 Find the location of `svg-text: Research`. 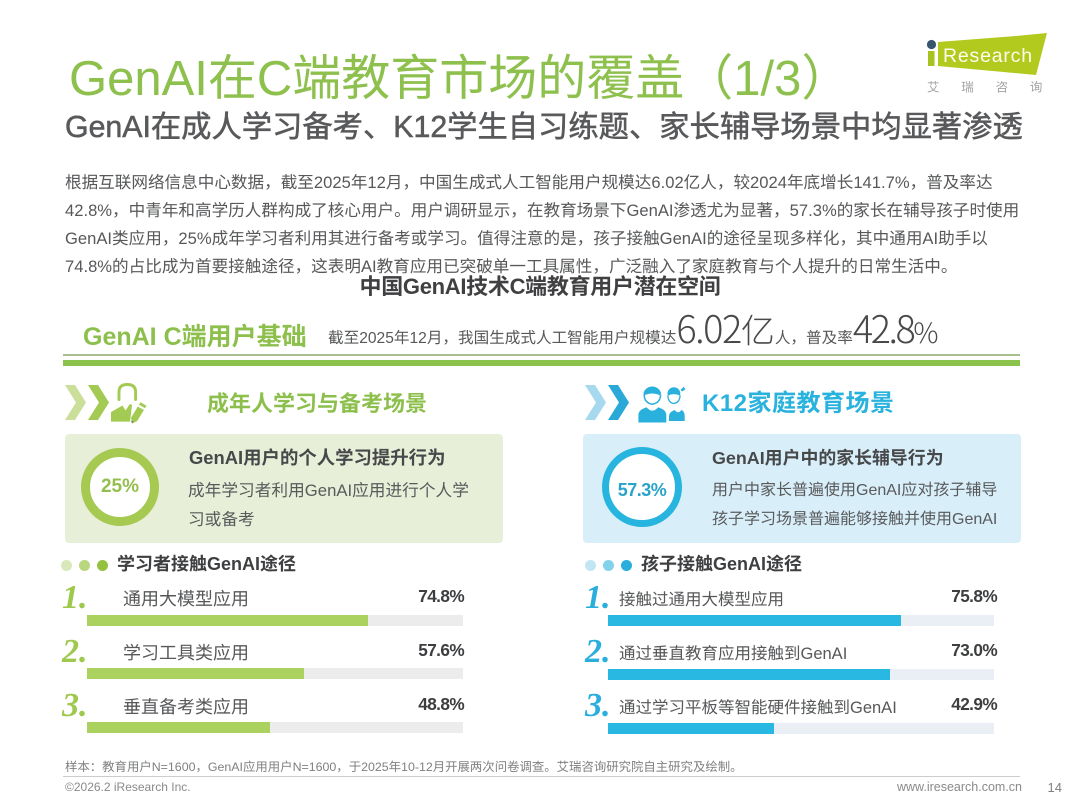

svg-text: Research is located at coordinates (988, 56).